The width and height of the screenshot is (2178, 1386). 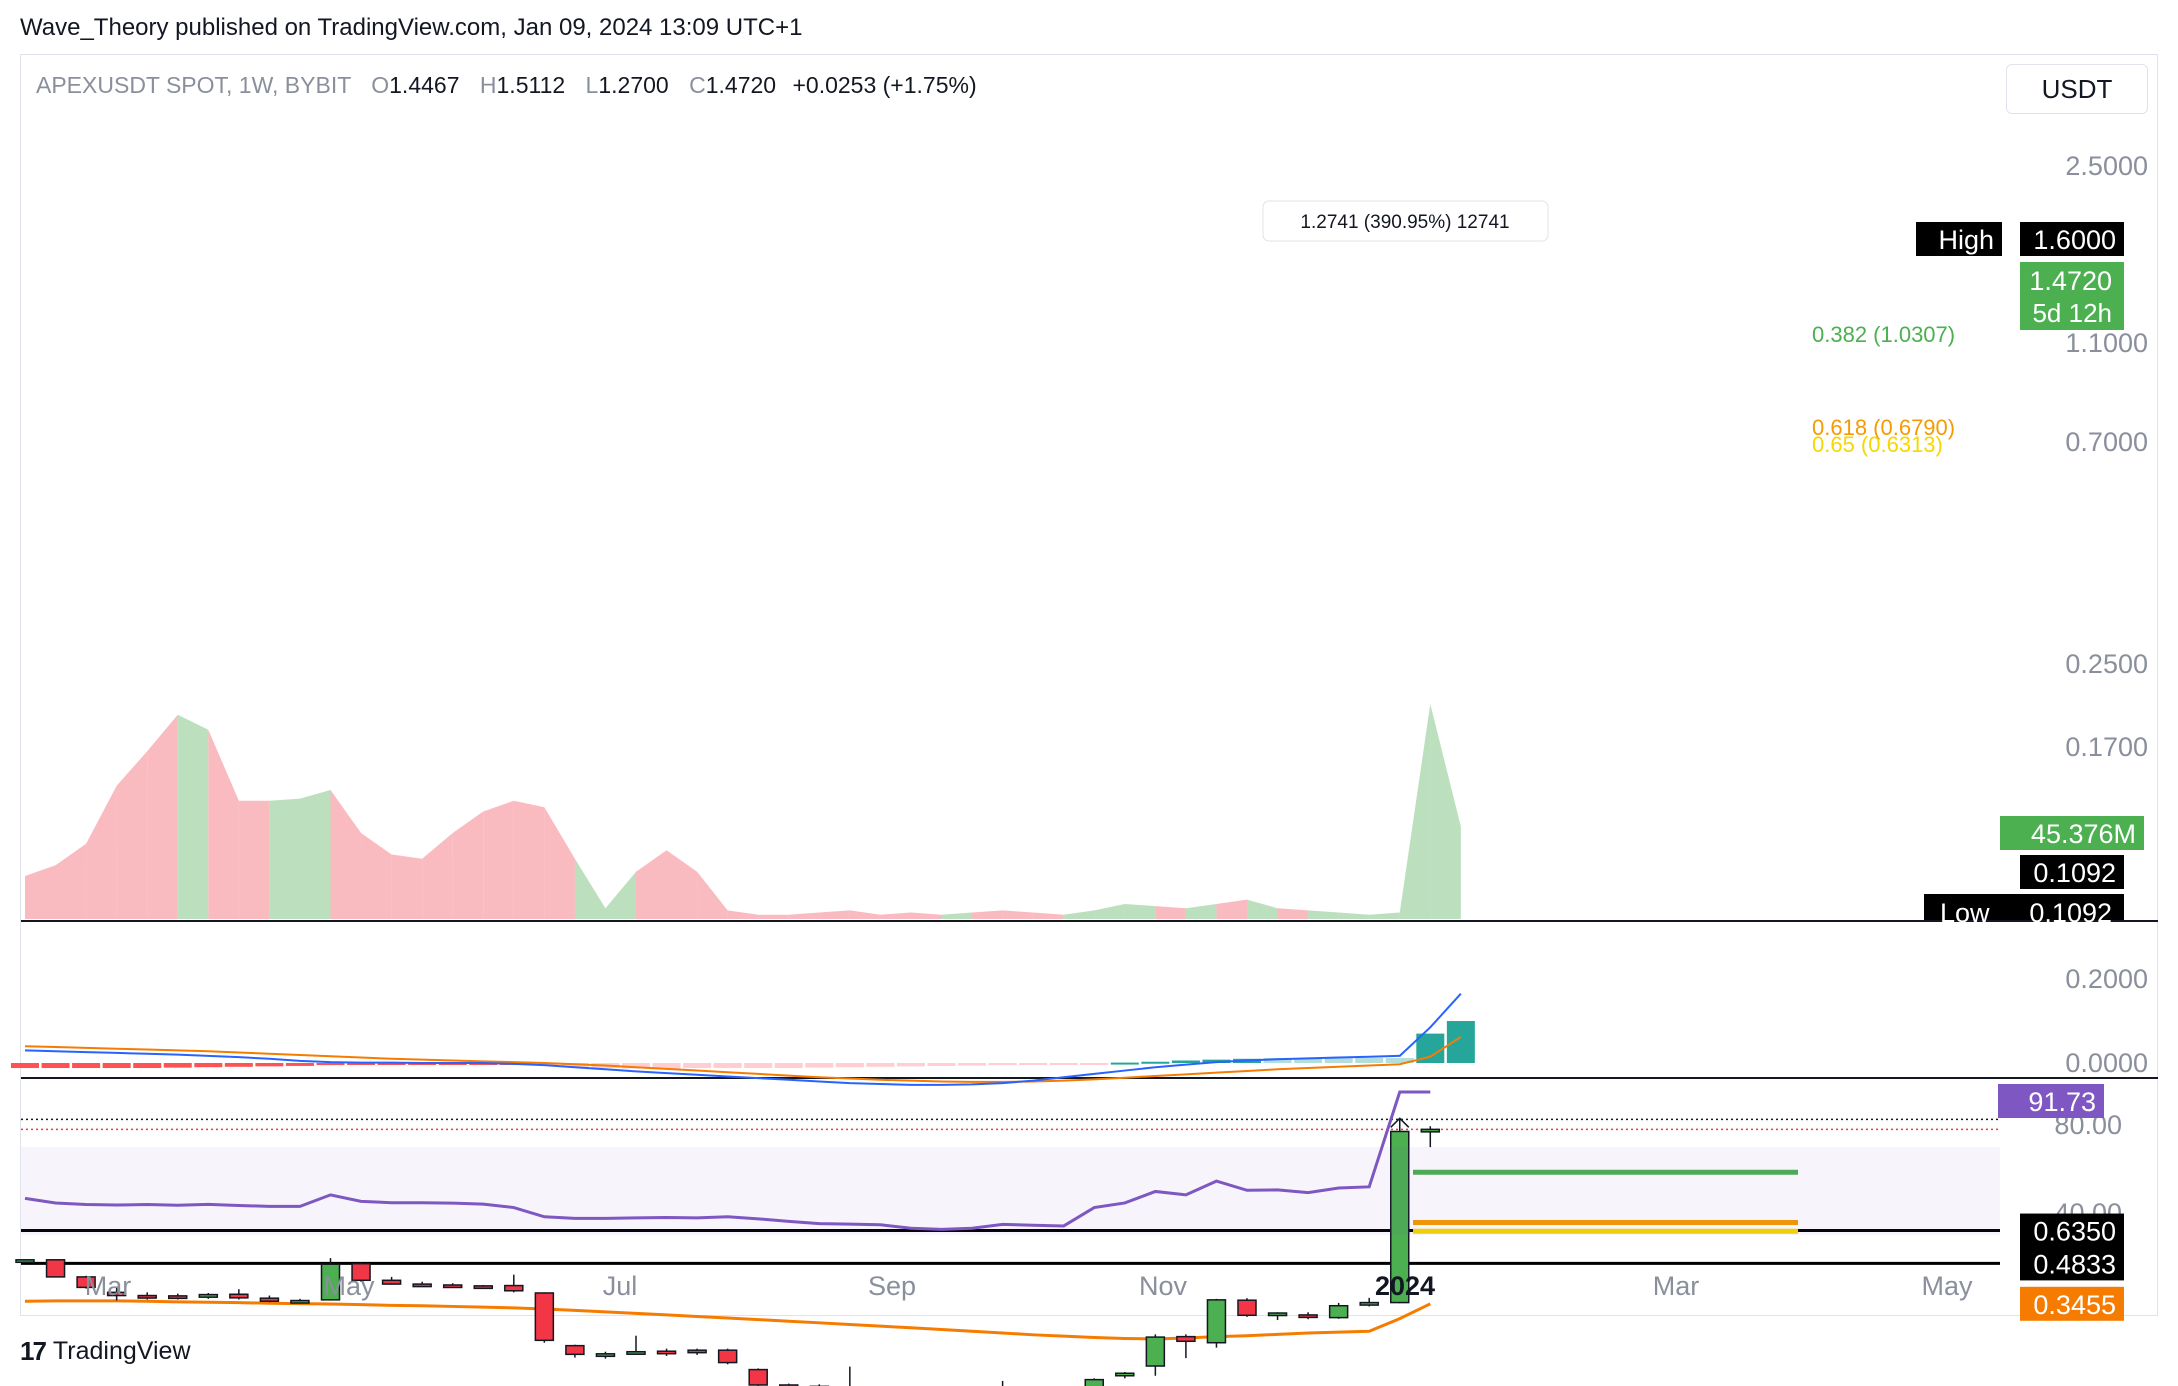 I want to click on measure-tooltip-text: 1.2741 (390.95%) 12741, so click(x=1404, y=222).